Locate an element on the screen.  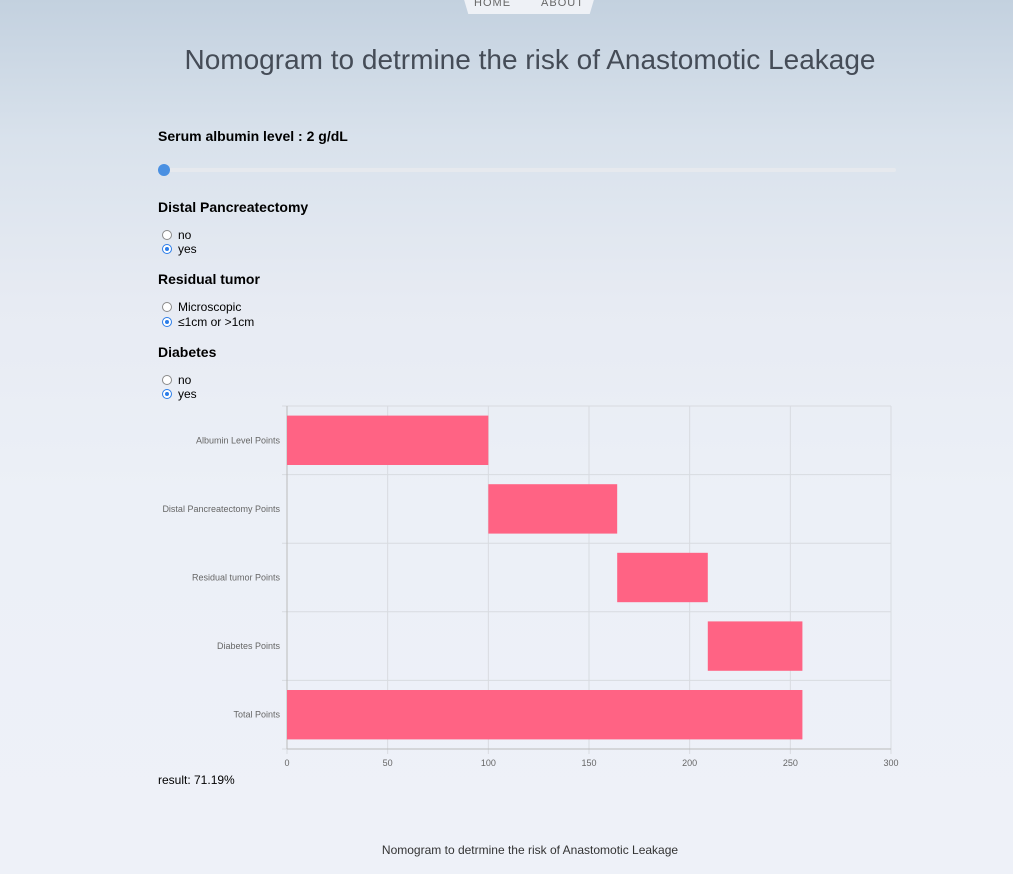
category-label: Total Points is located at coordinates (256, 715).